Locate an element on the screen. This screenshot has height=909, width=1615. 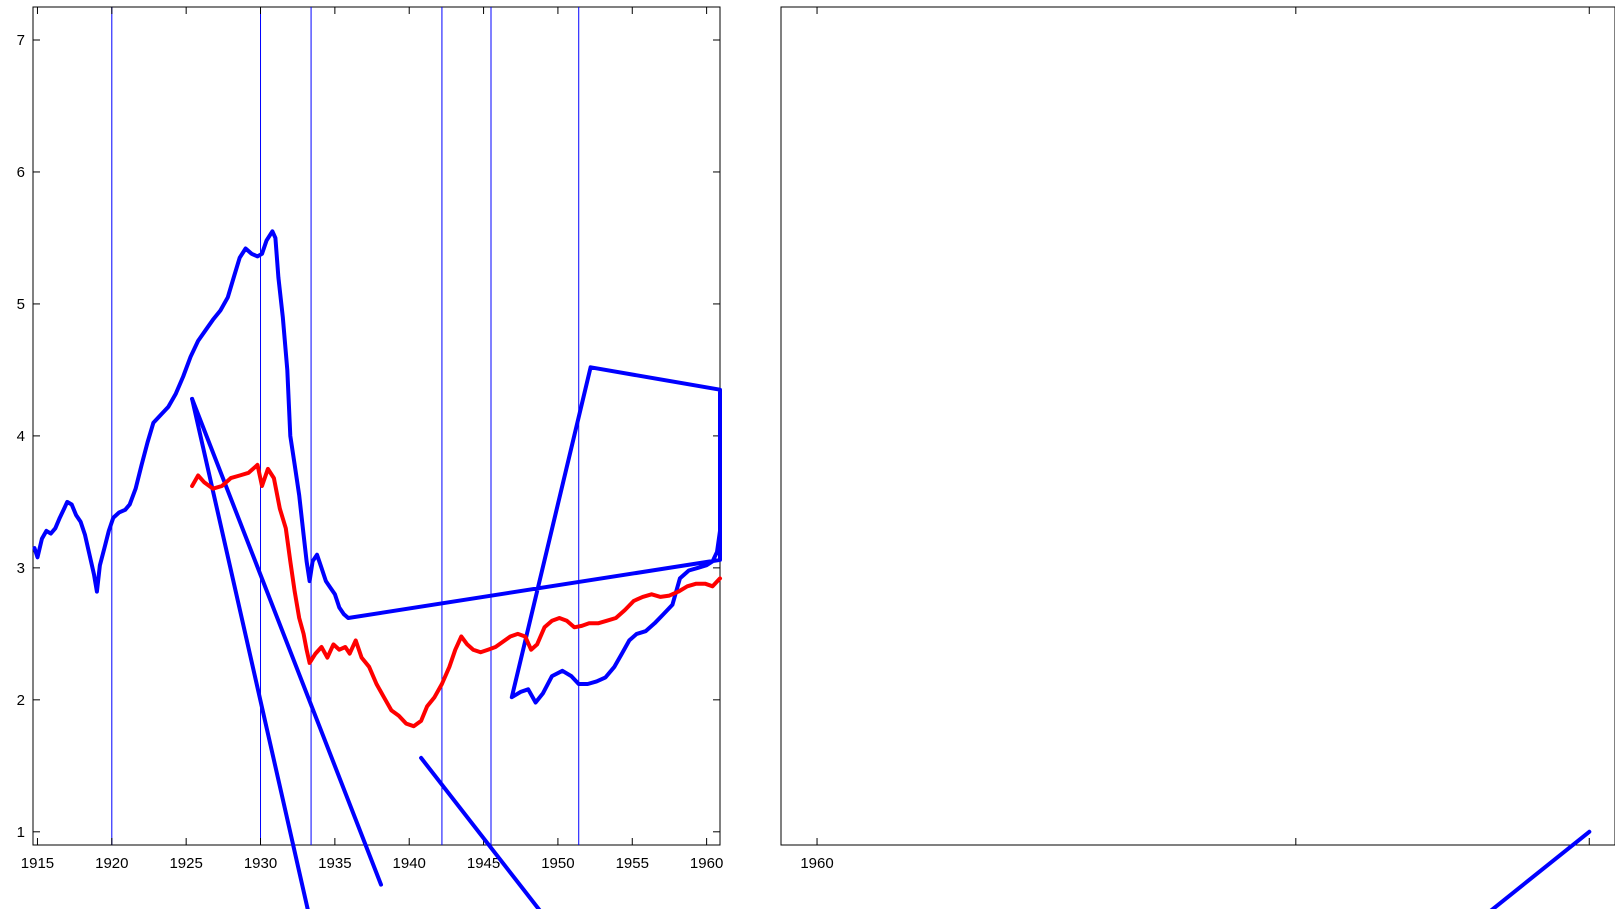
y-tick-label: 3 is located at coordinates (21, 568).